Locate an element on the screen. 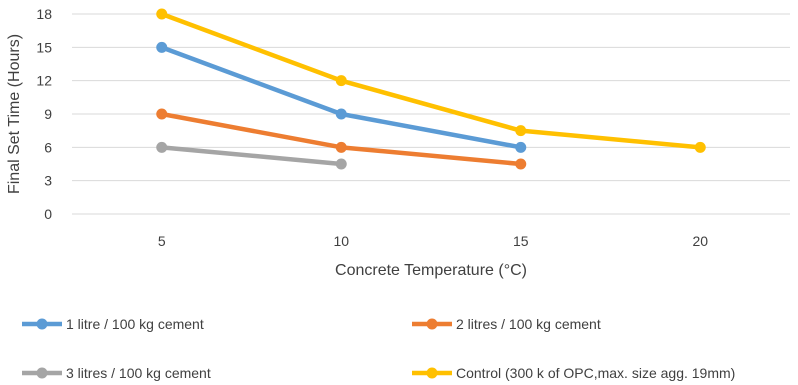 This screenshot has width=798, height=385. legend-label: 2 litres / 100 kg cement is located at coordinates (528, 324).